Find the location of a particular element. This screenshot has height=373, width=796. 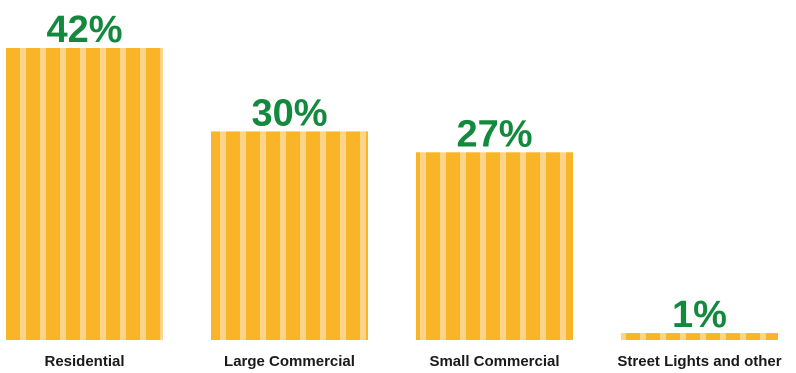

category-label-3: Street Lights and other is located at coordinates (699, 361).